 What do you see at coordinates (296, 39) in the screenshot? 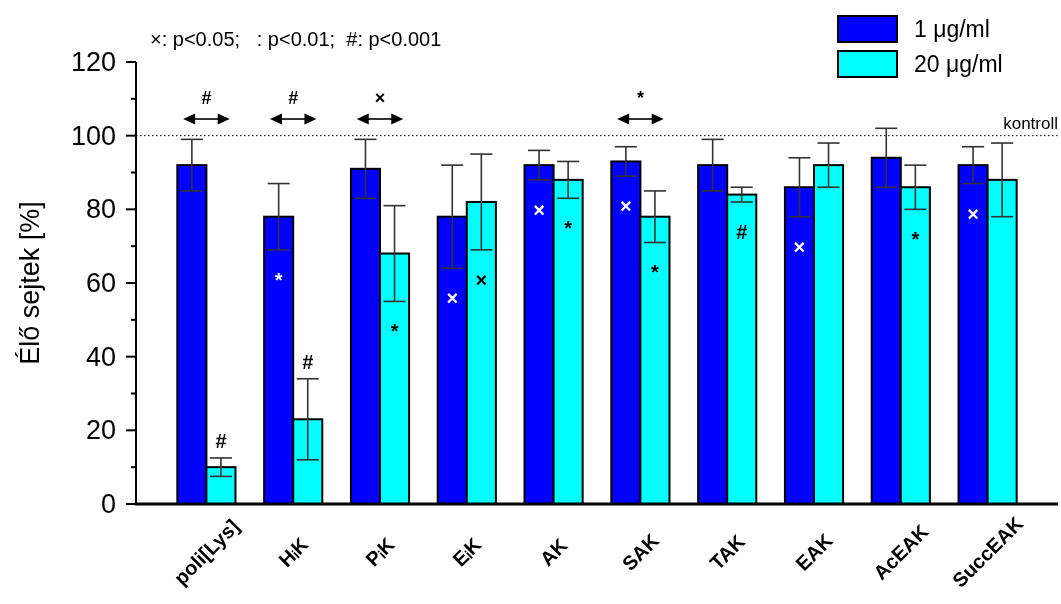
I see `text: ×: p<0.05; : p<0.01; #: p<0.001` at bounding box center [296, 39].